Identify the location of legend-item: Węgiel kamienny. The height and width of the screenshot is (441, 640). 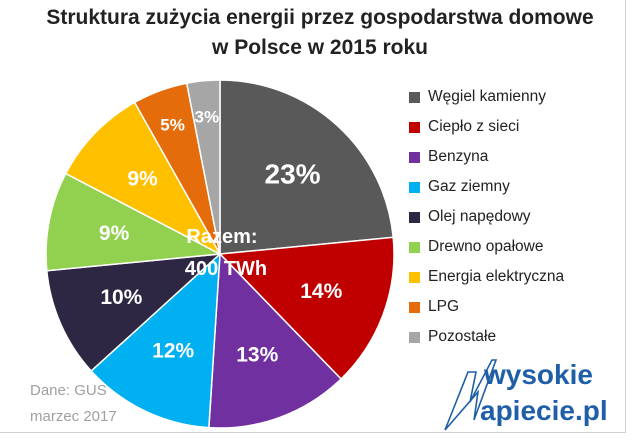
(486, 97).